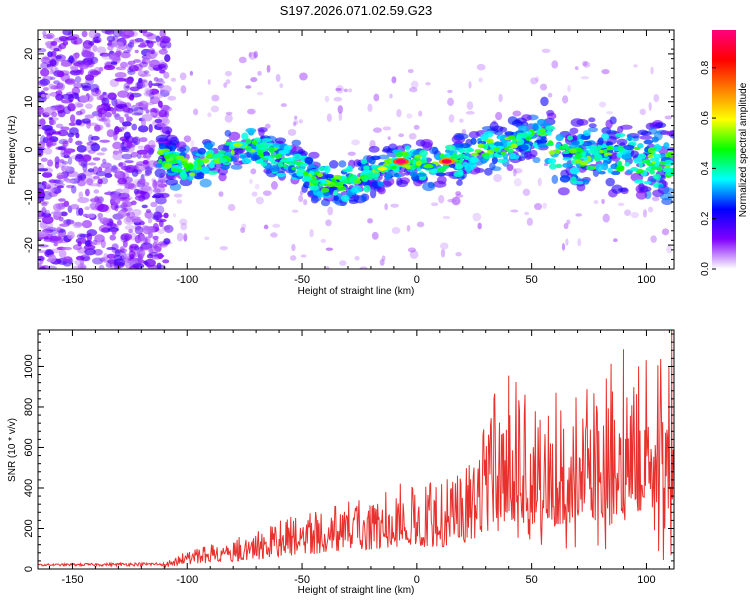  I want to click on peak-cell, so click(428, 166).